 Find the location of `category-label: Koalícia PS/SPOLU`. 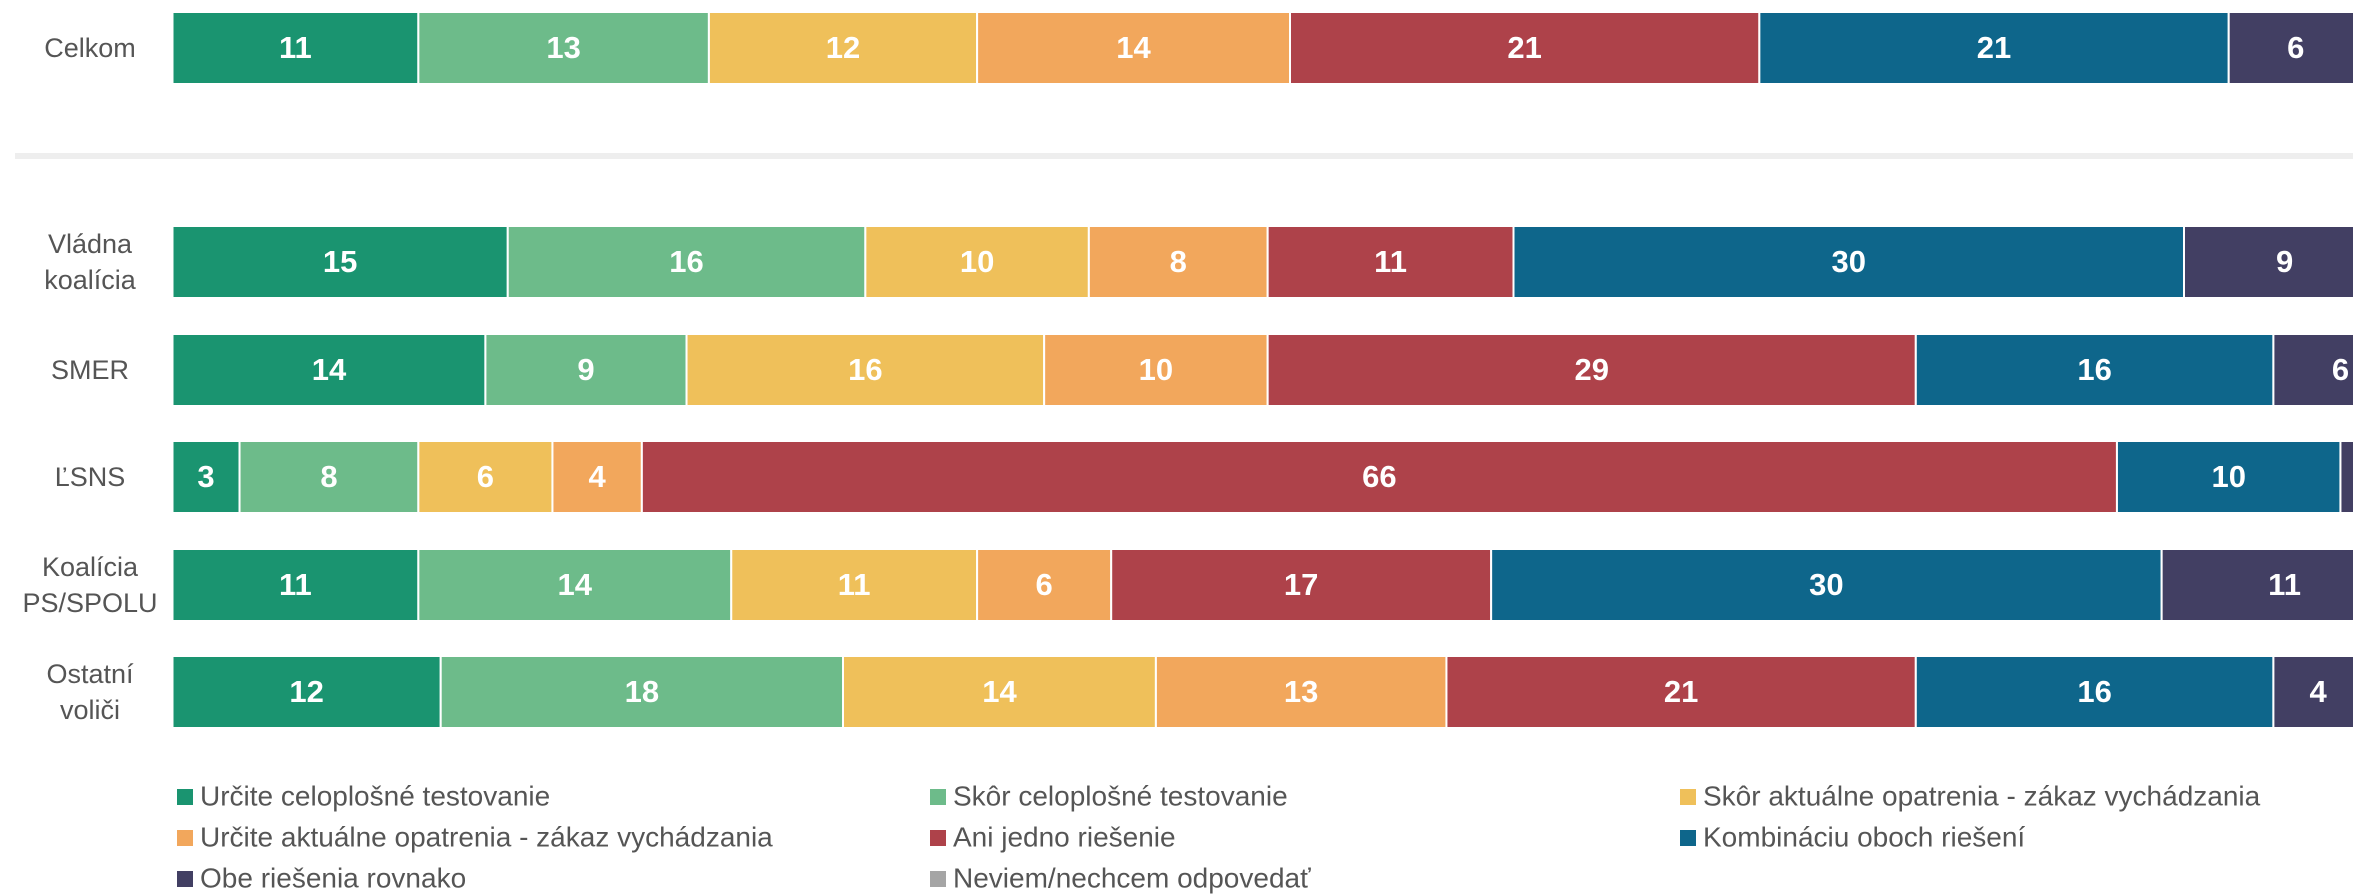

category-label: Koalícia PS/SPOLU is located at coordinates (90, 585).